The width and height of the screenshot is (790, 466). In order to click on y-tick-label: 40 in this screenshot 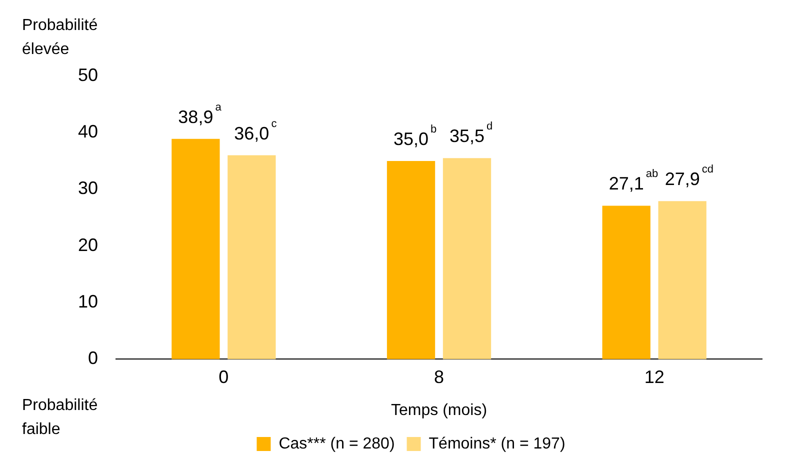, I will do `click(88, 132)`.